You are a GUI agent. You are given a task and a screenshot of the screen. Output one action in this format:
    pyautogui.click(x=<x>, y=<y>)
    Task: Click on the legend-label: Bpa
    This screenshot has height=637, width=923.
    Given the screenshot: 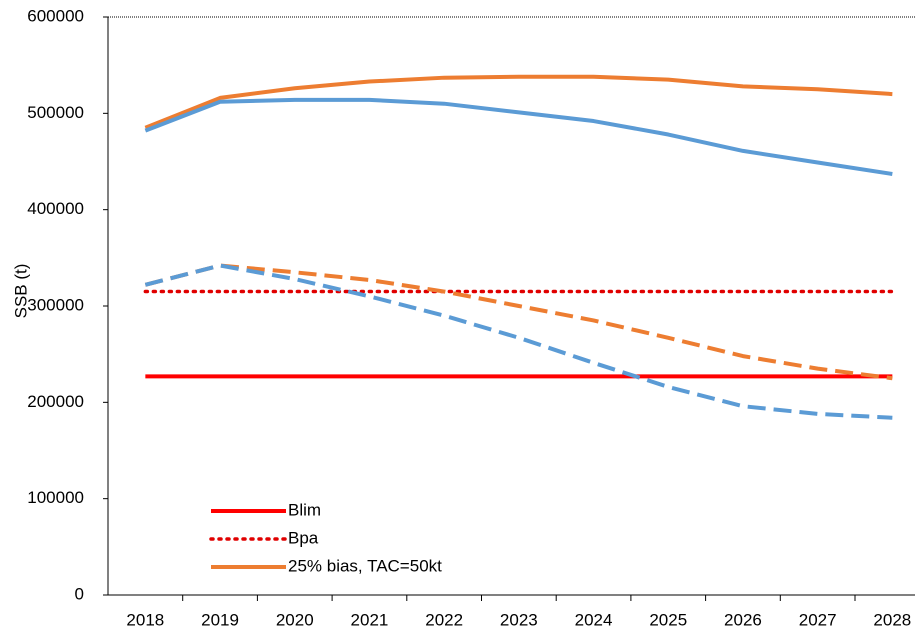 What is the action you would take?
    pyautogui.click(x=303, y=537)
    